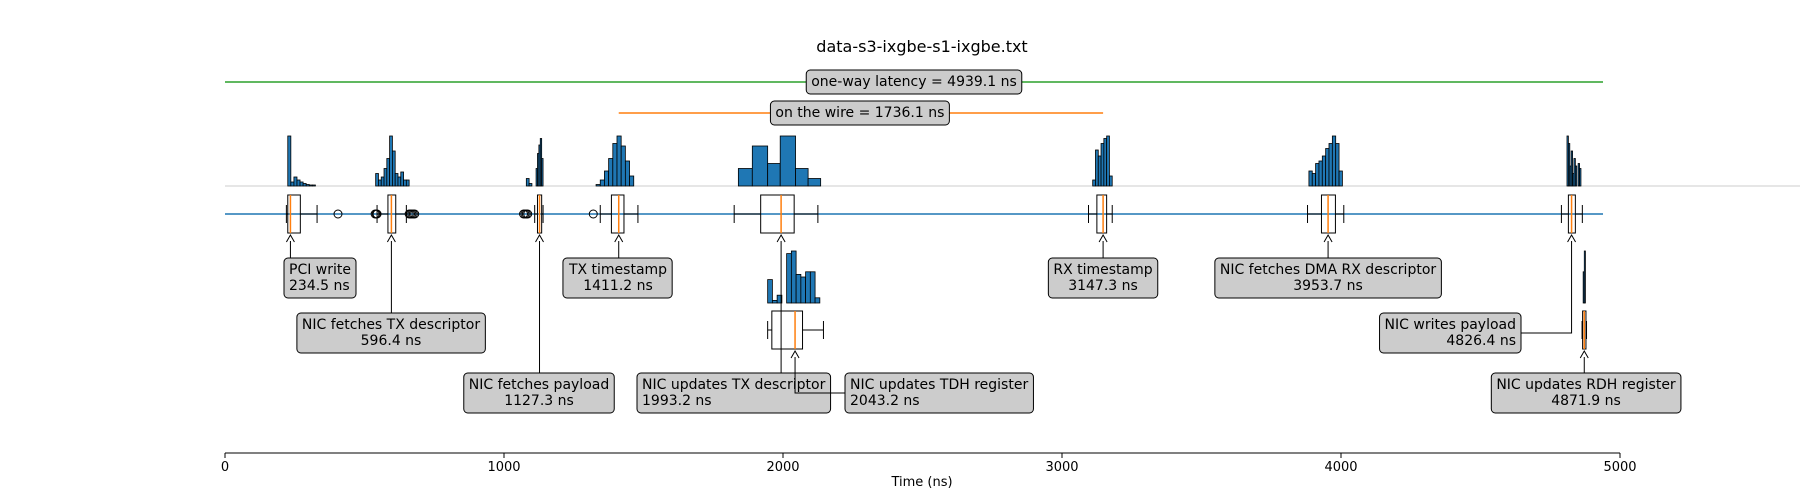  I want to click on annotation-nic-updates-tx-descriptor-line: NIC updates TX descriptor, so click(734, 385).